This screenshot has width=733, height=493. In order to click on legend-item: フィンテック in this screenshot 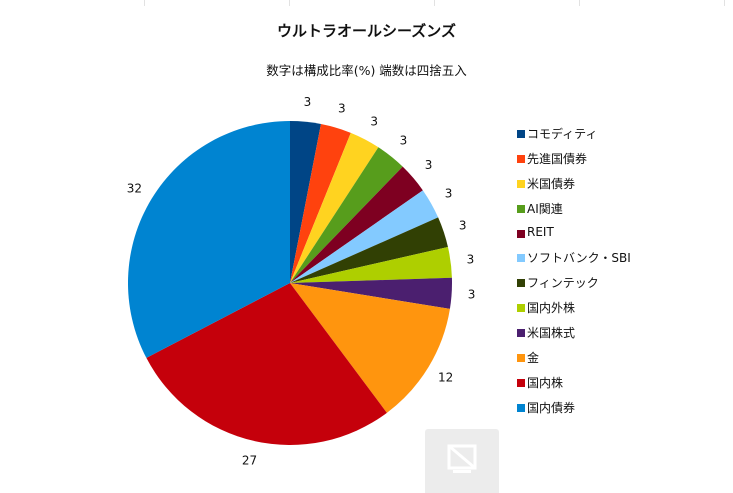, I will do `click(619, 285)`.